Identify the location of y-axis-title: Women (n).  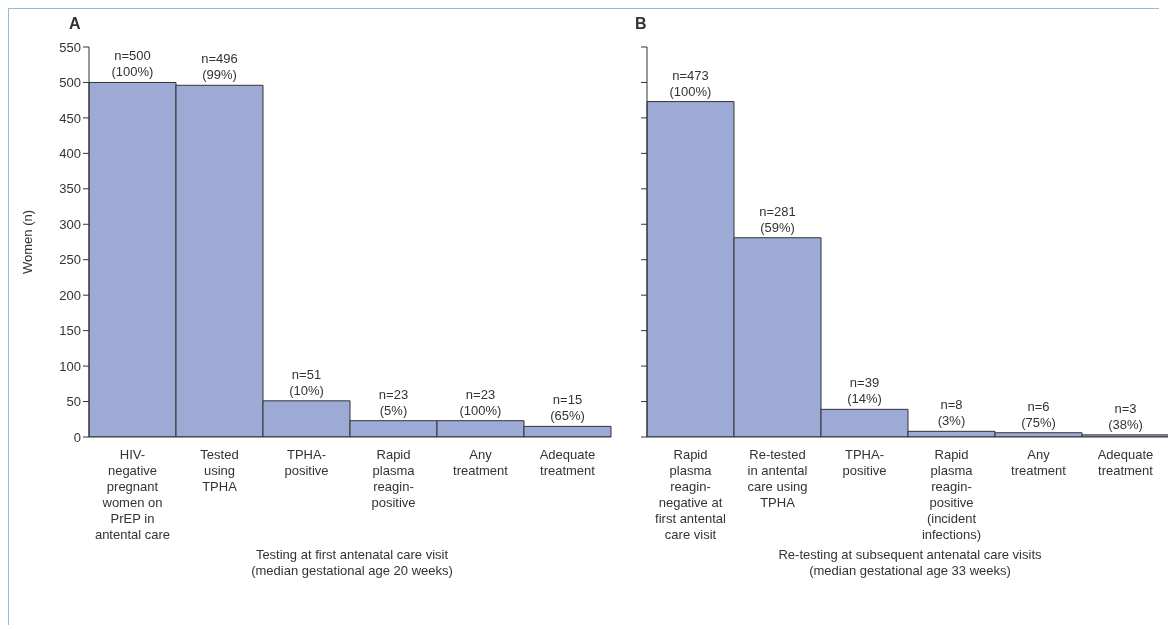
(27, 242).